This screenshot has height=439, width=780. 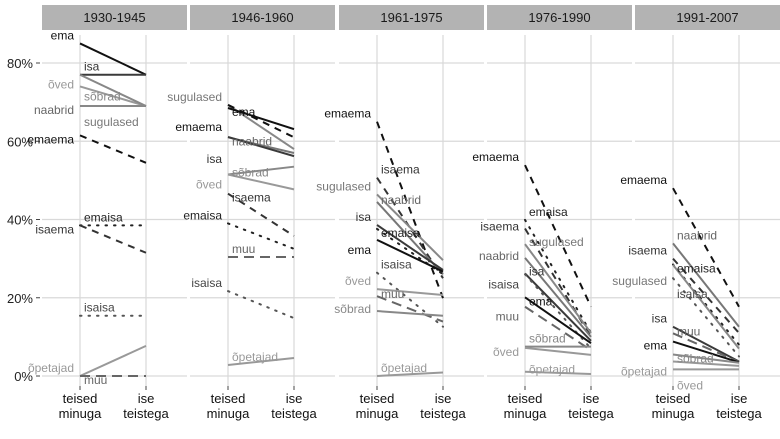 What do you see at coordinates (23, 376) in the screenshot?
I see `y-tick-label: 0%` at bounding box center [23, 376].